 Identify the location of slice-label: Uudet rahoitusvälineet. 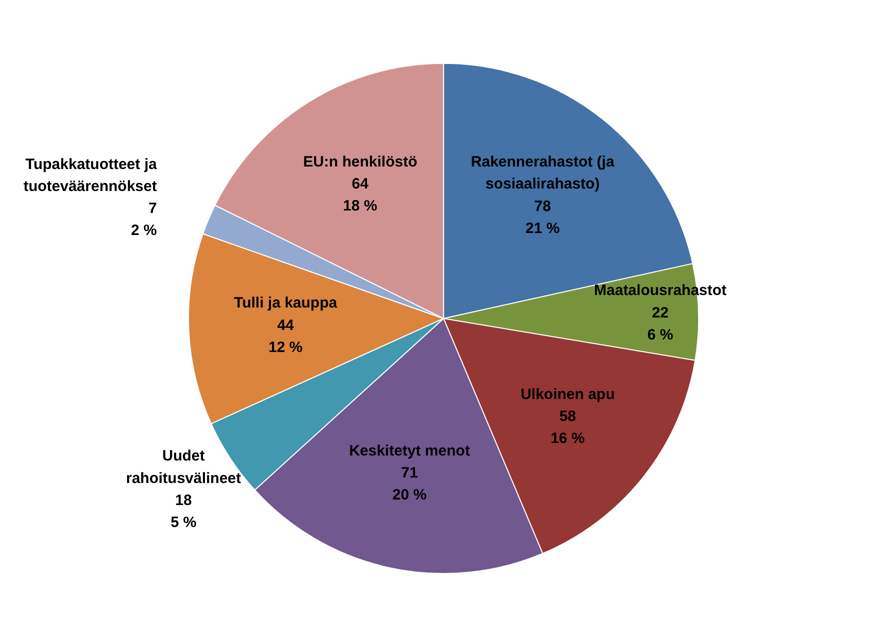
(184, 467).